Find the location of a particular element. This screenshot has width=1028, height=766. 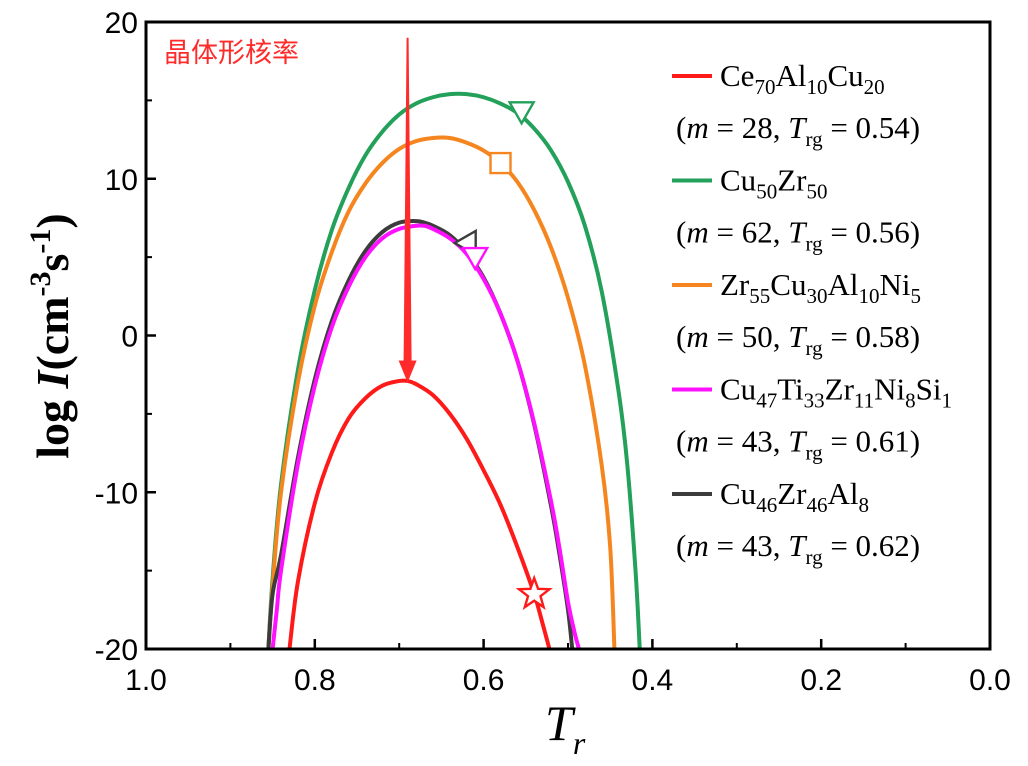

legend-formula-1: Cu50​Zr50​ is located at coordinates (773, 183).